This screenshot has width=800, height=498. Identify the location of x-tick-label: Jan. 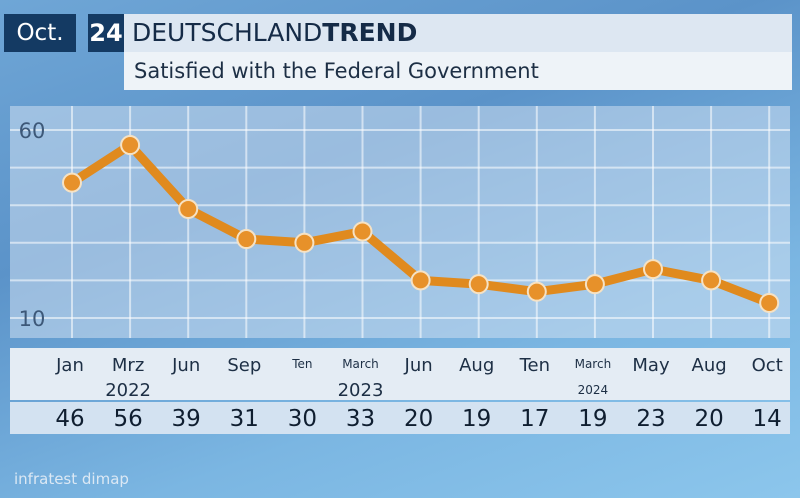
(69, 365).